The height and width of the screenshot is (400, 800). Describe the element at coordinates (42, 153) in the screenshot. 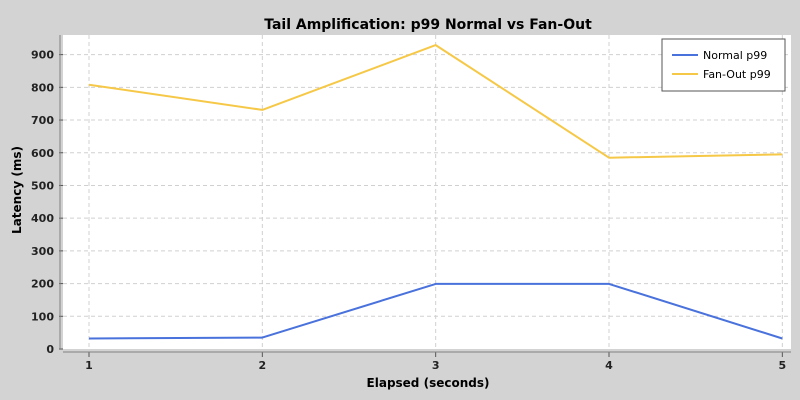

I see `y-tick-label: 600` at that location.